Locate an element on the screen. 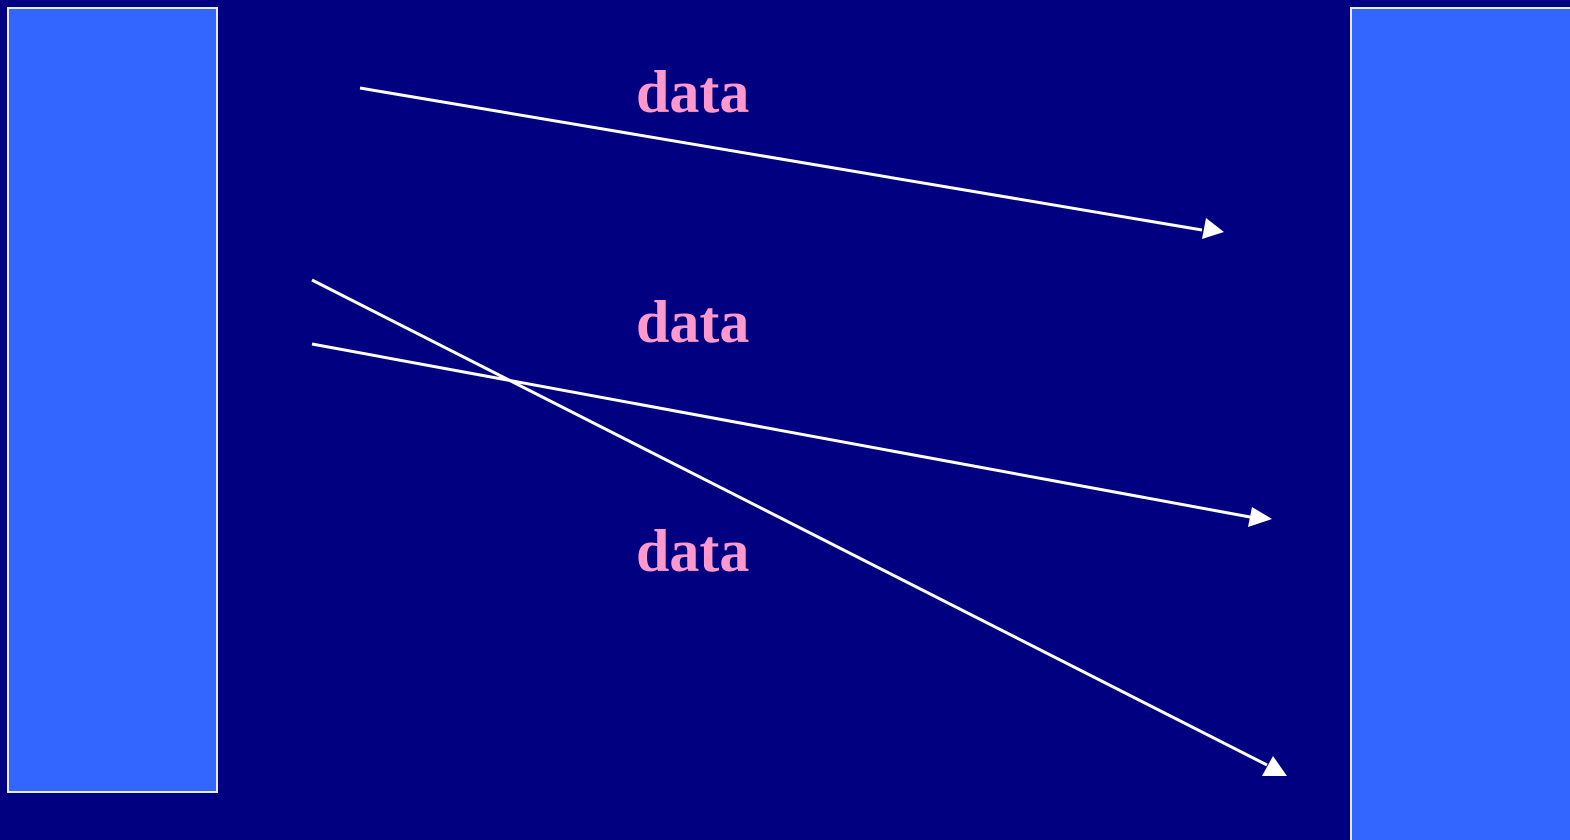 The height and width of the screenshot is (840, 1570). left-box is located at coordinates (112, 400).